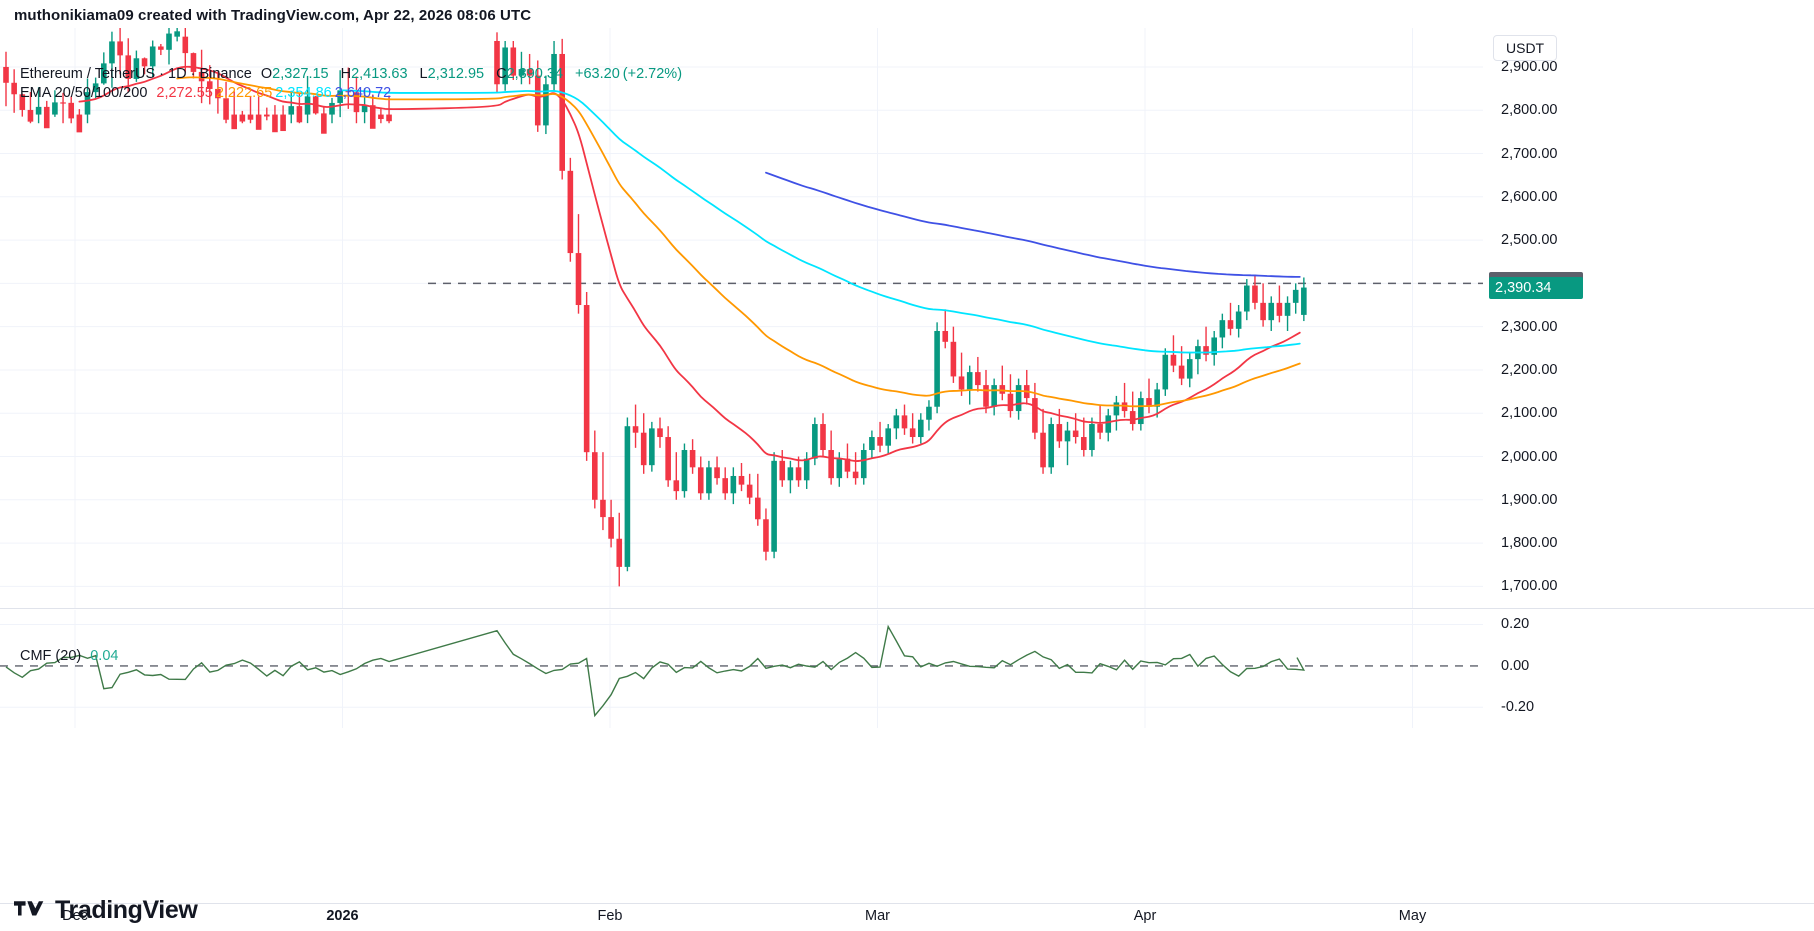  What do you see at coordinates (1529, 499) in the screenshot?
I see `price-axis-tick: 1,900.00` at bounding box center [1529, 499].